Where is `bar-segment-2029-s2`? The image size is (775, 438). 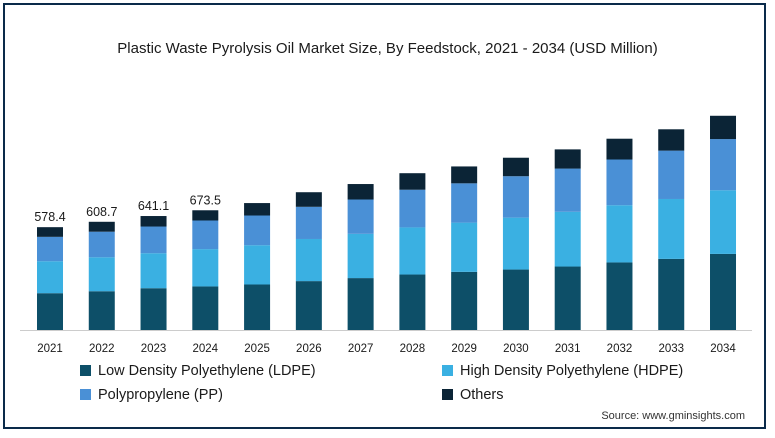 bar-segment-2029-s2 is located at coordinates (464, 203).